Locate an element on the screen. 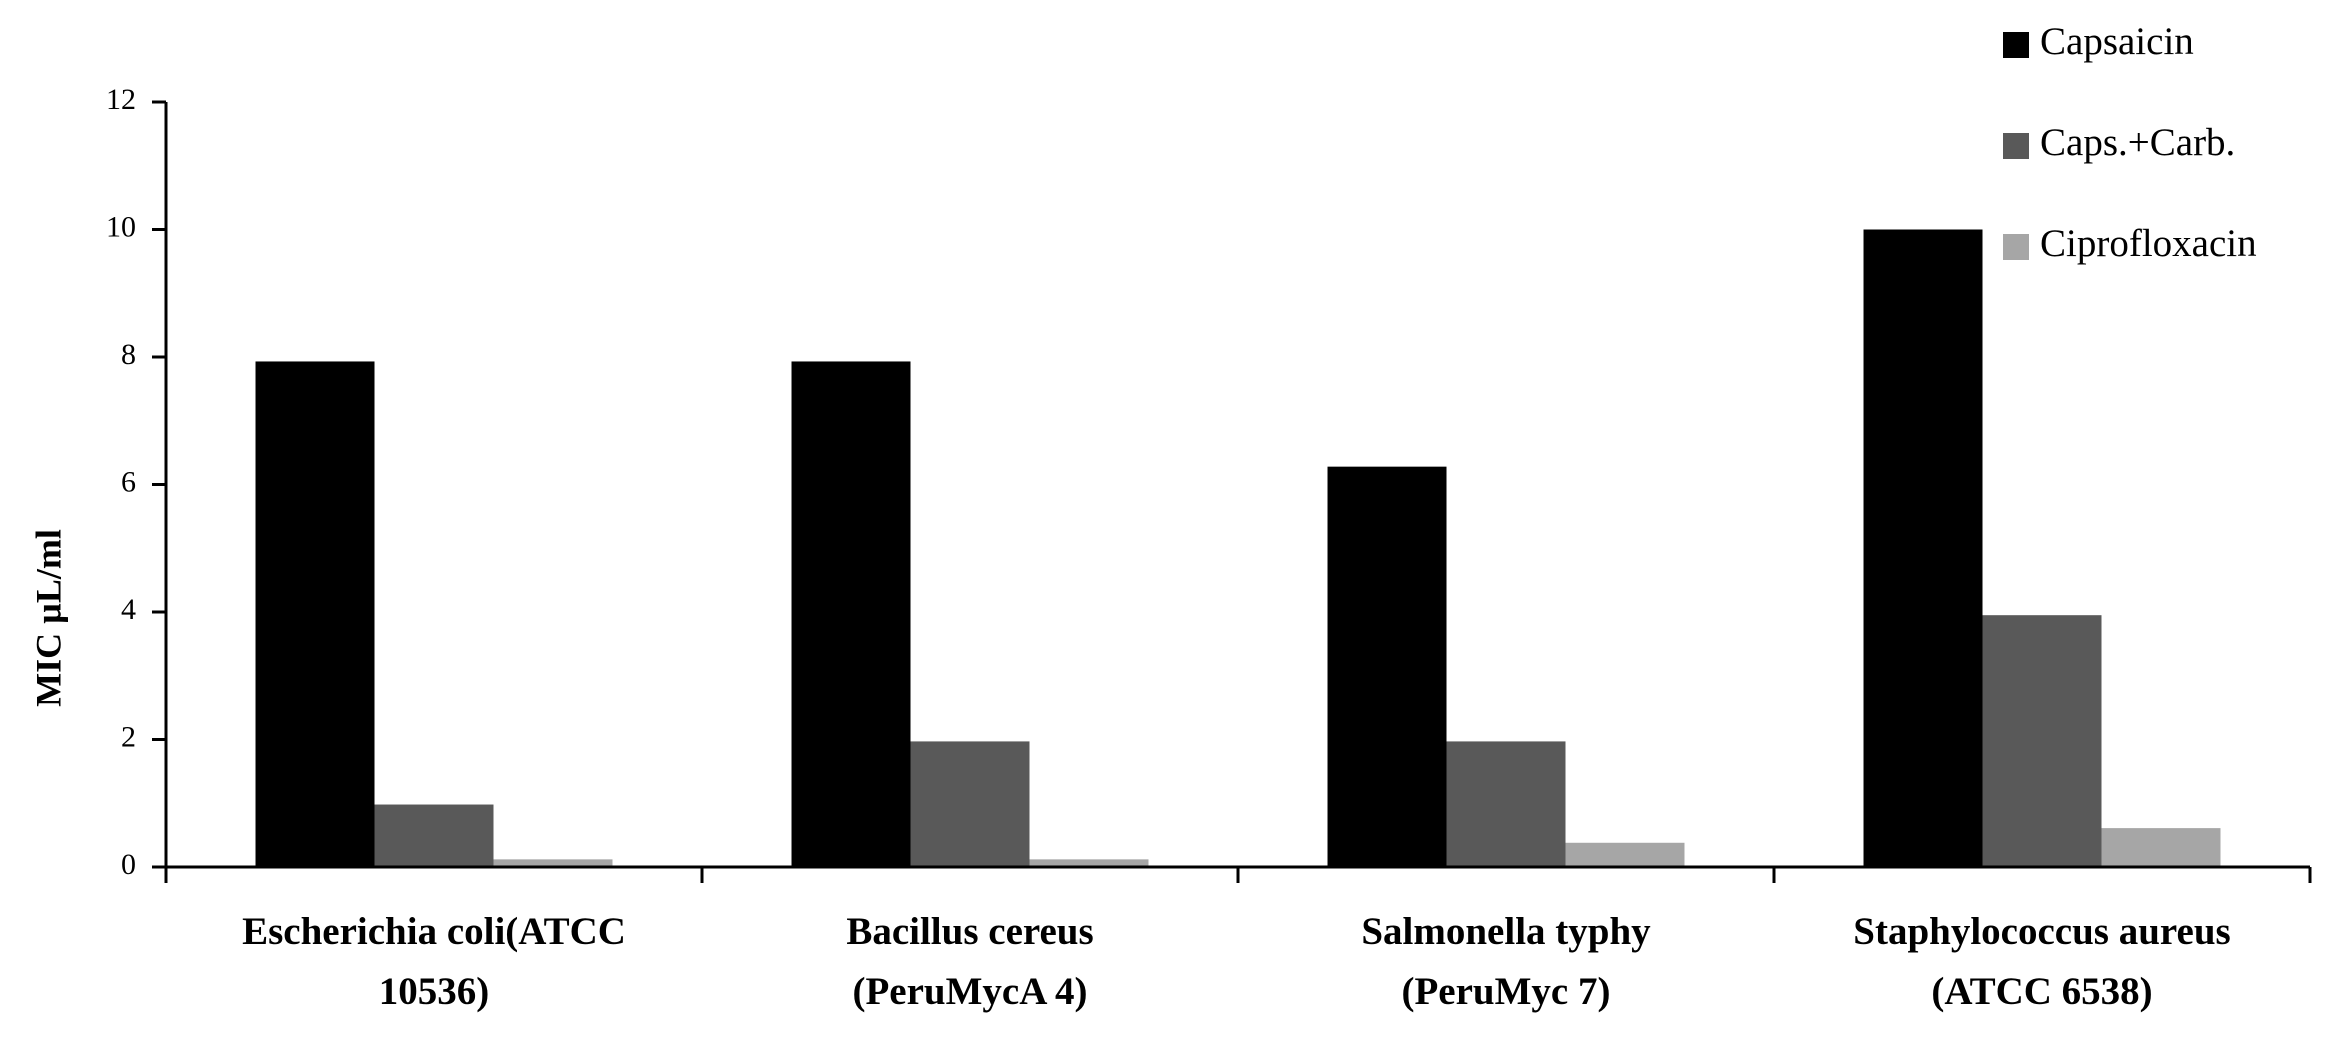 The width and height of the screenshot is (2352, 1044). legend-label: Ciprofloxacin is located at coordinates (2148, 243).